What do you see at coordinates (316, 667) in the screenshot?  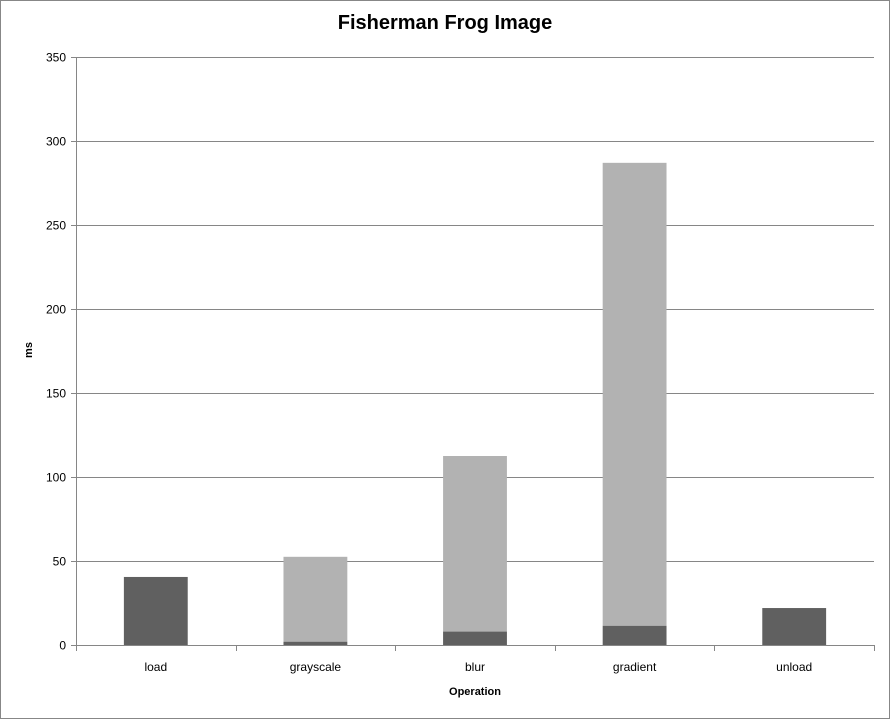 I see `x-tick-label: grayscale` at bounding box center [316, 667].